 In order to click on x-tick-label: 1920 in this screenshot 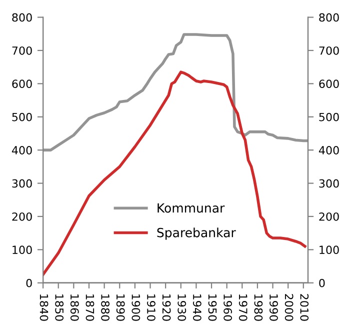, I will do `click(166, 307)`.